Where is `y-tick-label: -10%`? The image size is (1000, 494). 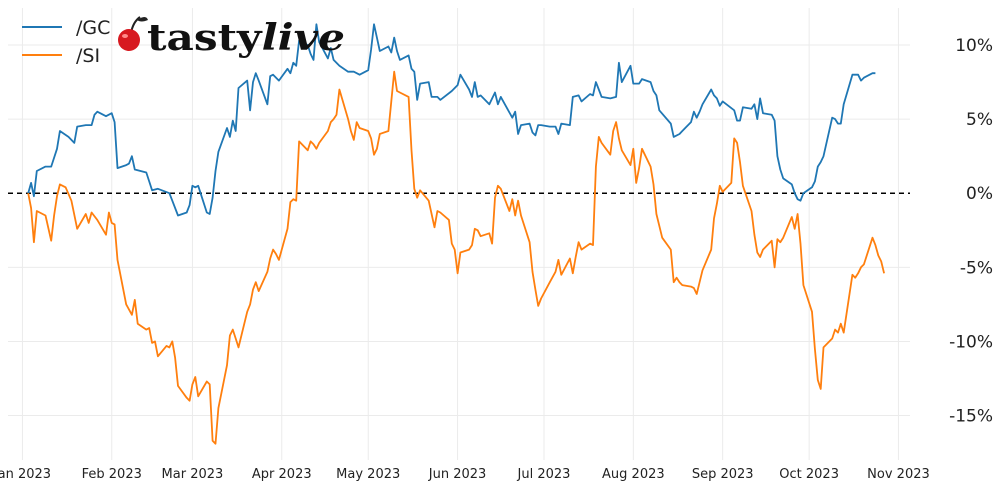 y-tick-label: -10% is located at coordinates (971, 342).